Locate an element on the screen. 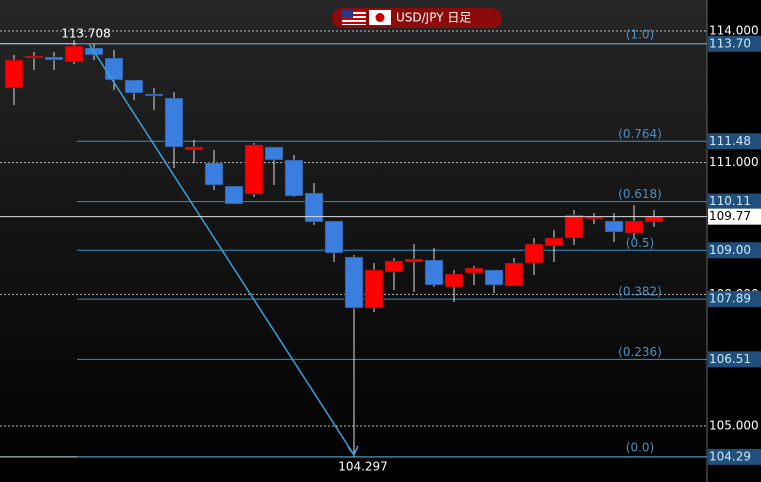 The height and width of the screenshot is (482, 761). current-price-bg is located at coordinates (734, 216).